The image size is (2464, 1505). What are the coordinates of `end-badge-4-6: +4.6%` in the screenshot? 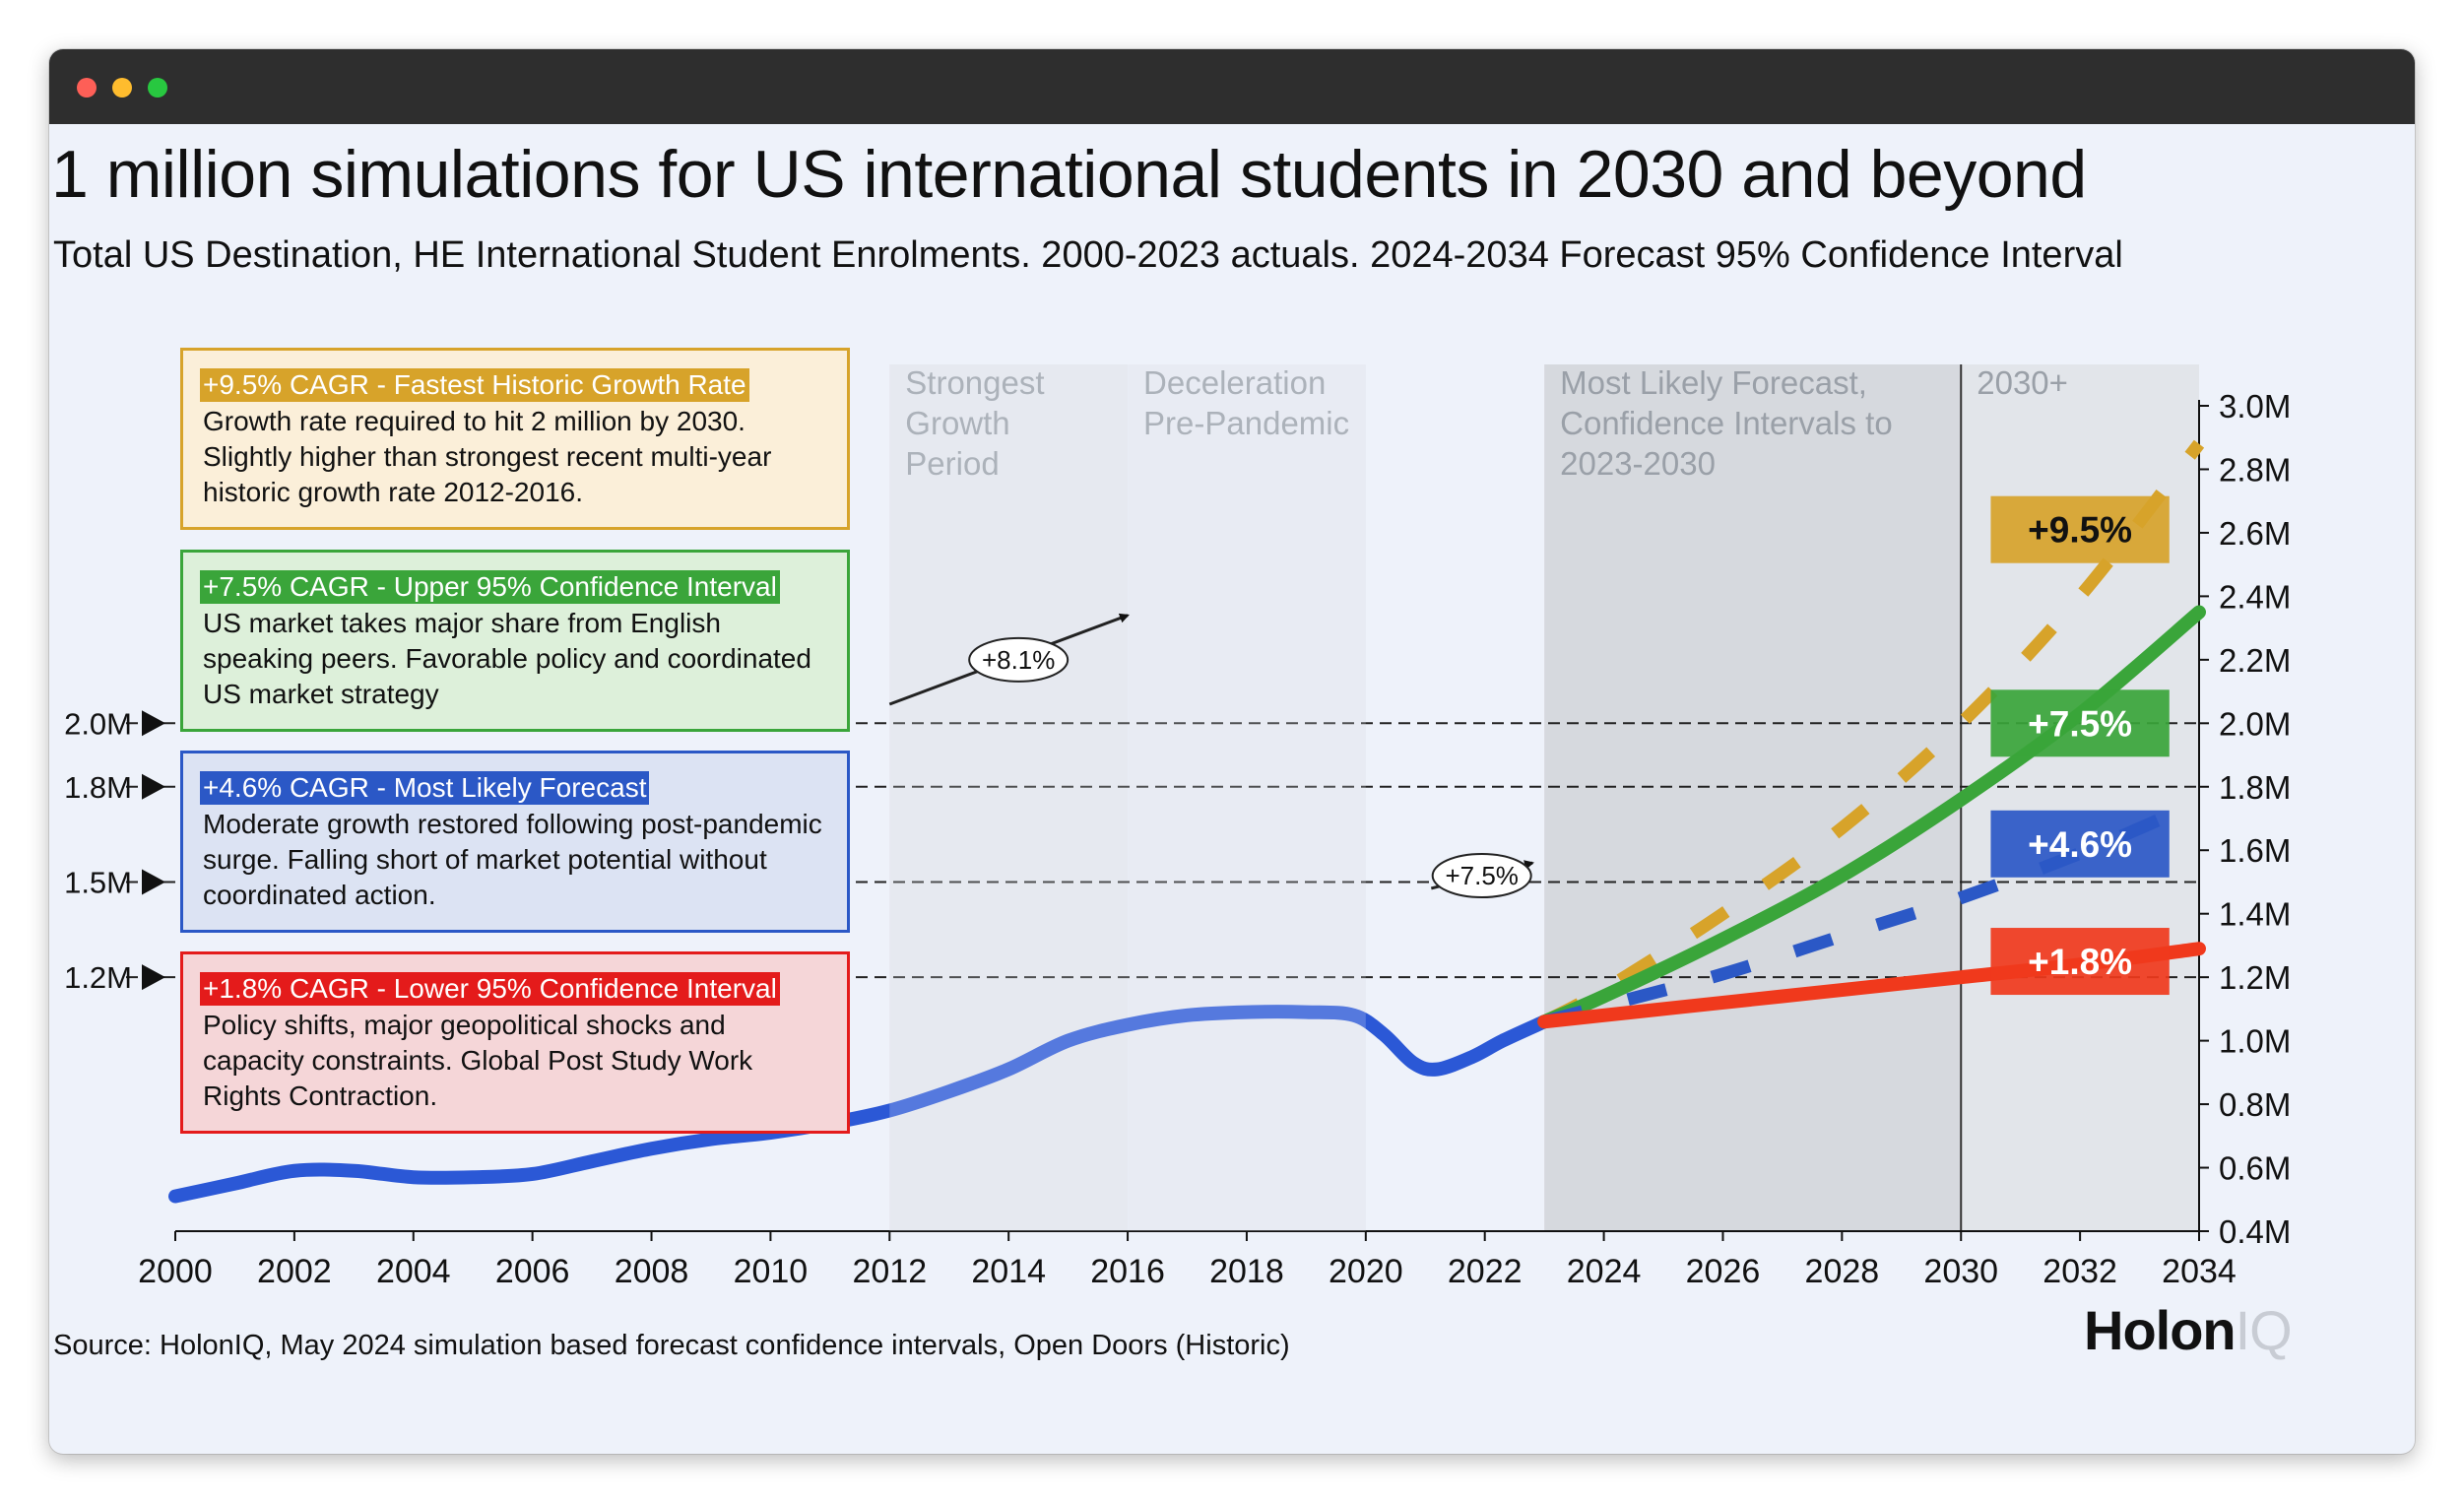 It's located at (2080, 844).